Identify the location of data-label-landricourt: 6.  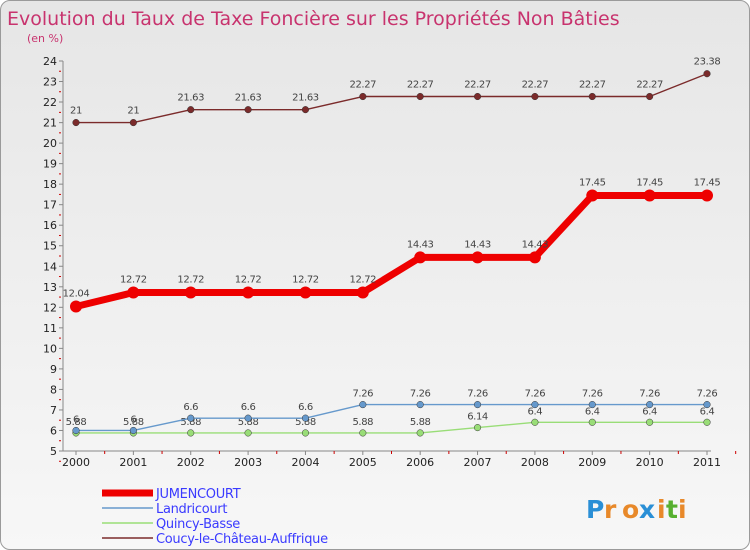
(76, 419).